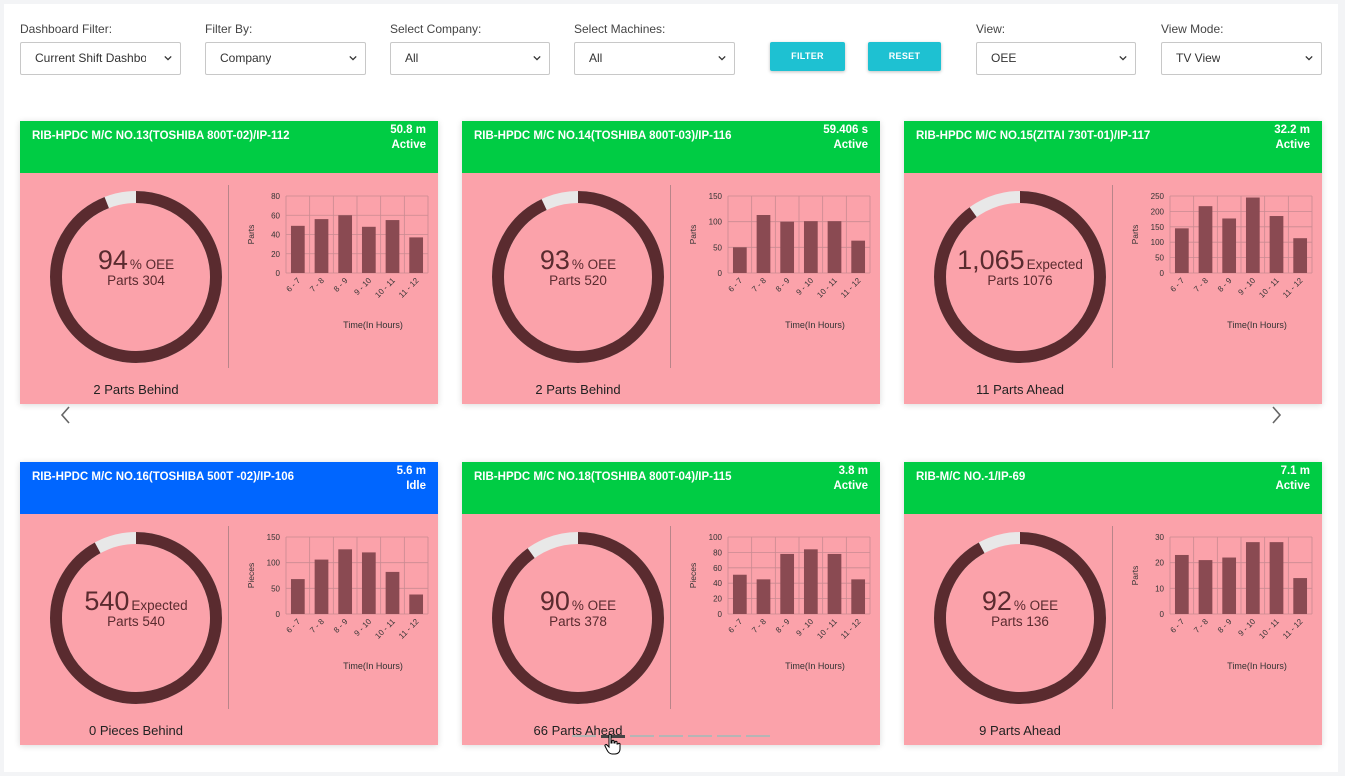  What do you see at coordinates (996, 601) in the screenshot?
I see `donut-value: 92` at bounding box center [996, 601].